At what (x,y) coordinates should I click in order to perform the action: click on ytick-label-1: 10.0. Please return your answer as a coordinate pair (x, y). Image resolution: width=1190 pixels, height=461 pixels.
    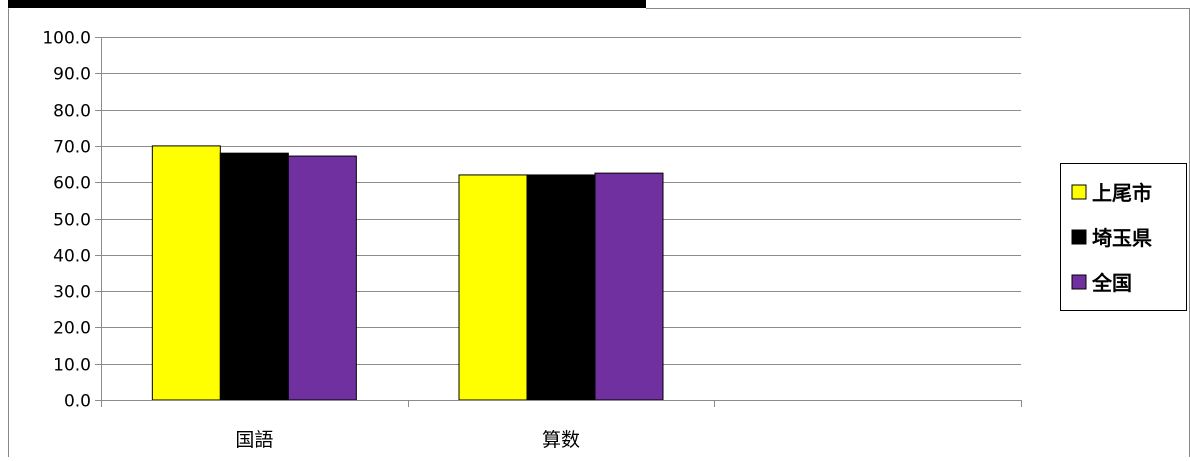
    Looking at the image, I should click on (72, 366).